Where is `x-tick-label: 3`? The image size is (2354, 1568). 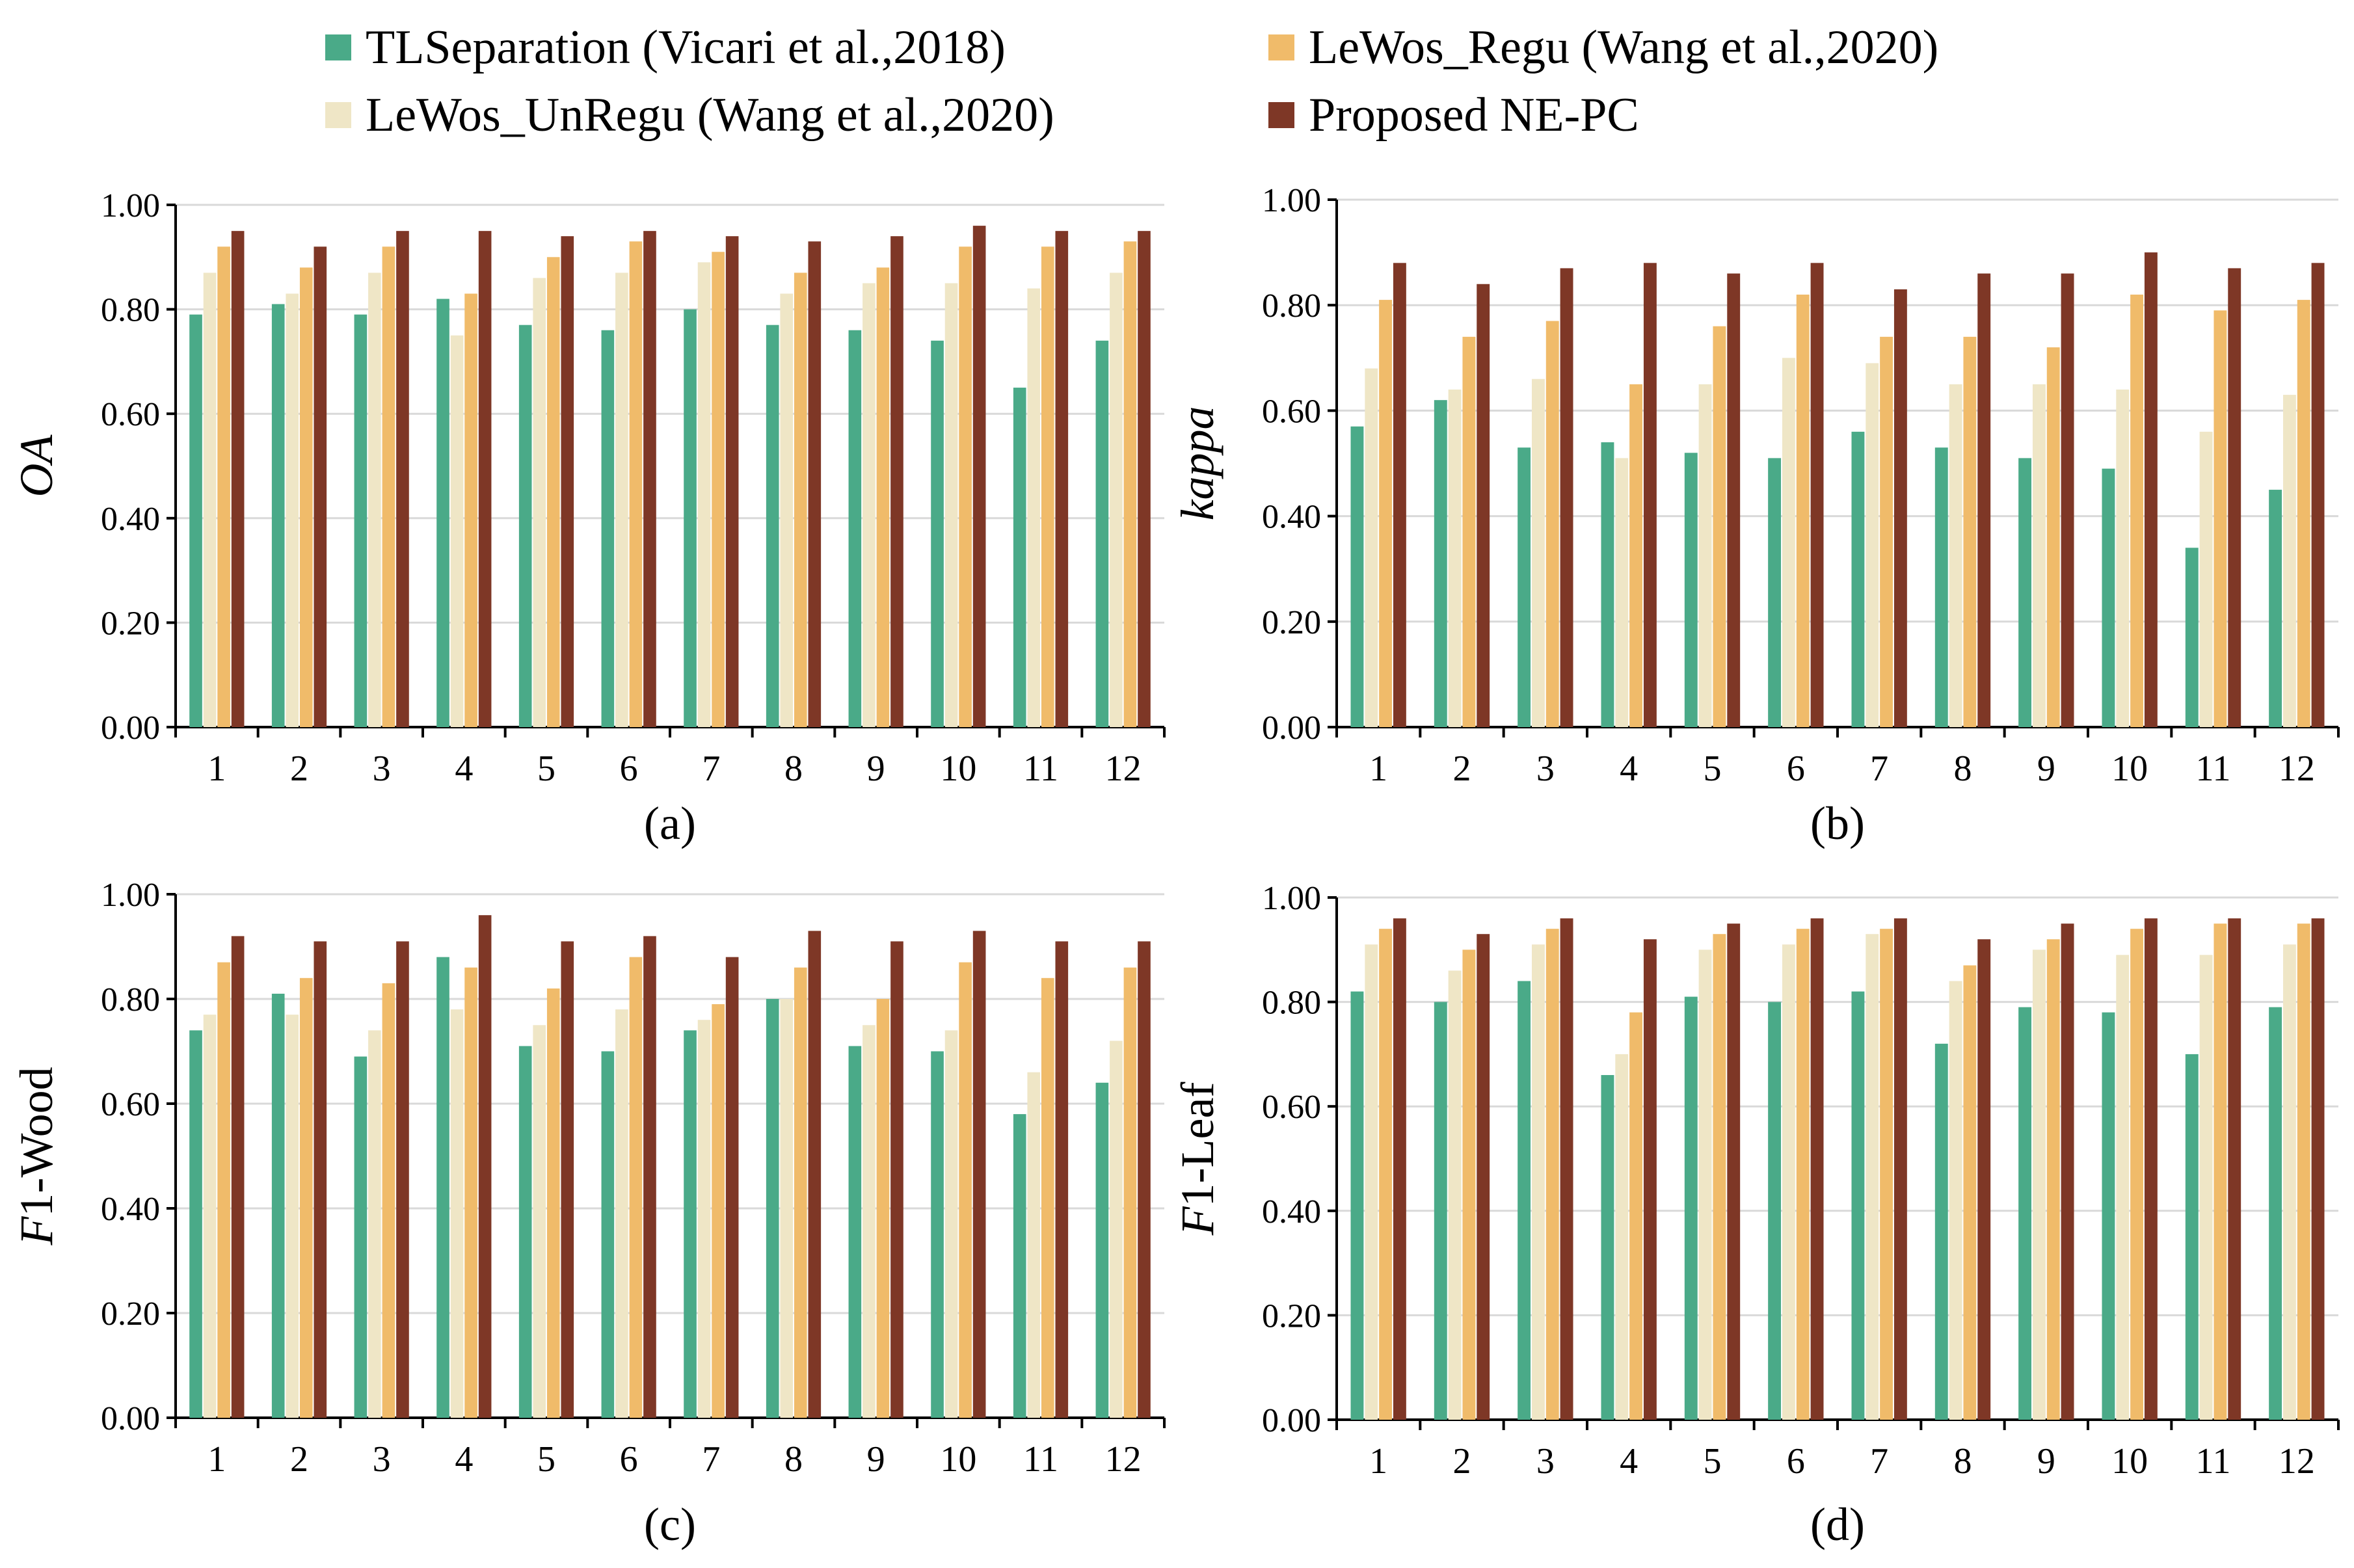 x-tick-label: 3 is located at coordinates (382, 1459).